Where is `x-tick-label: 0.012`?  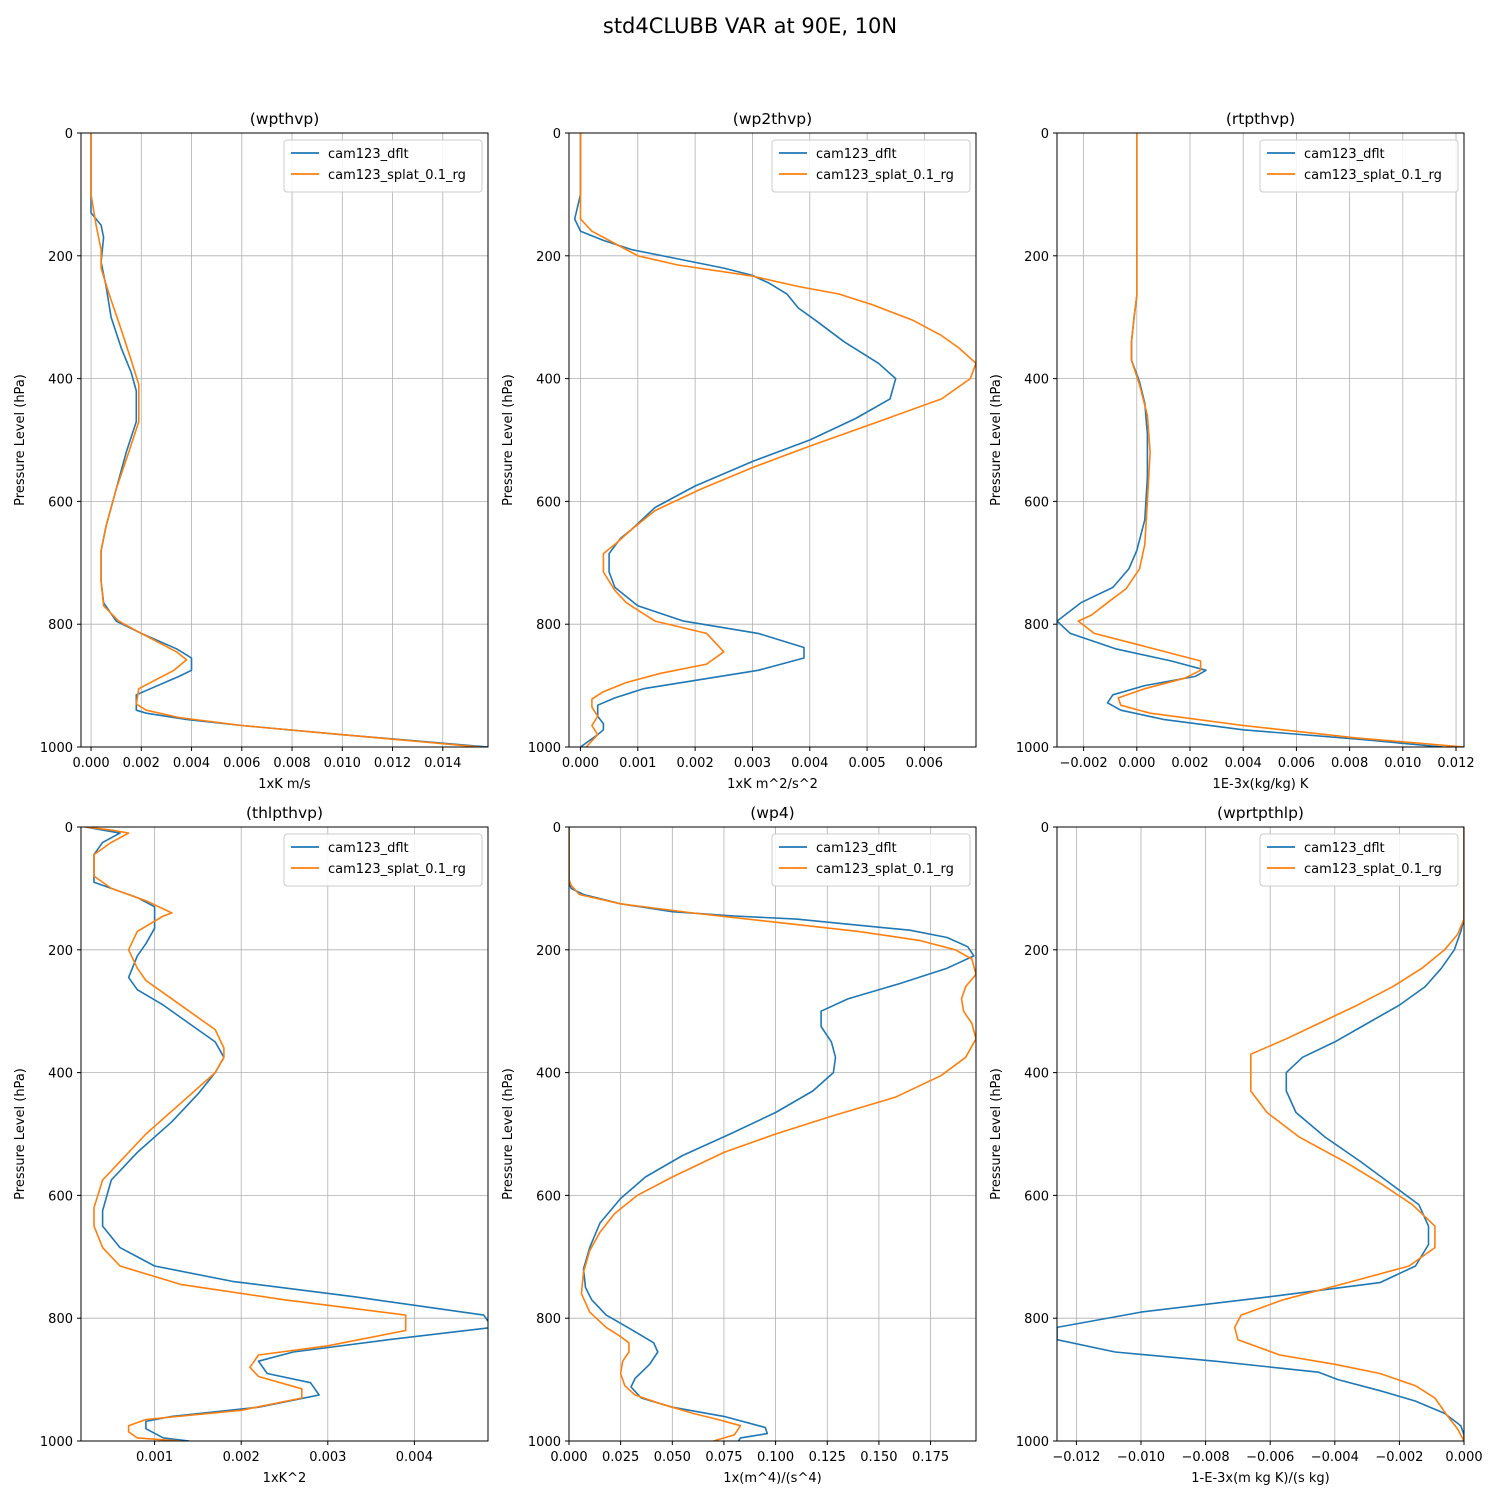 x-tick-label: 0.012 is located at coordinates (1455, 763).